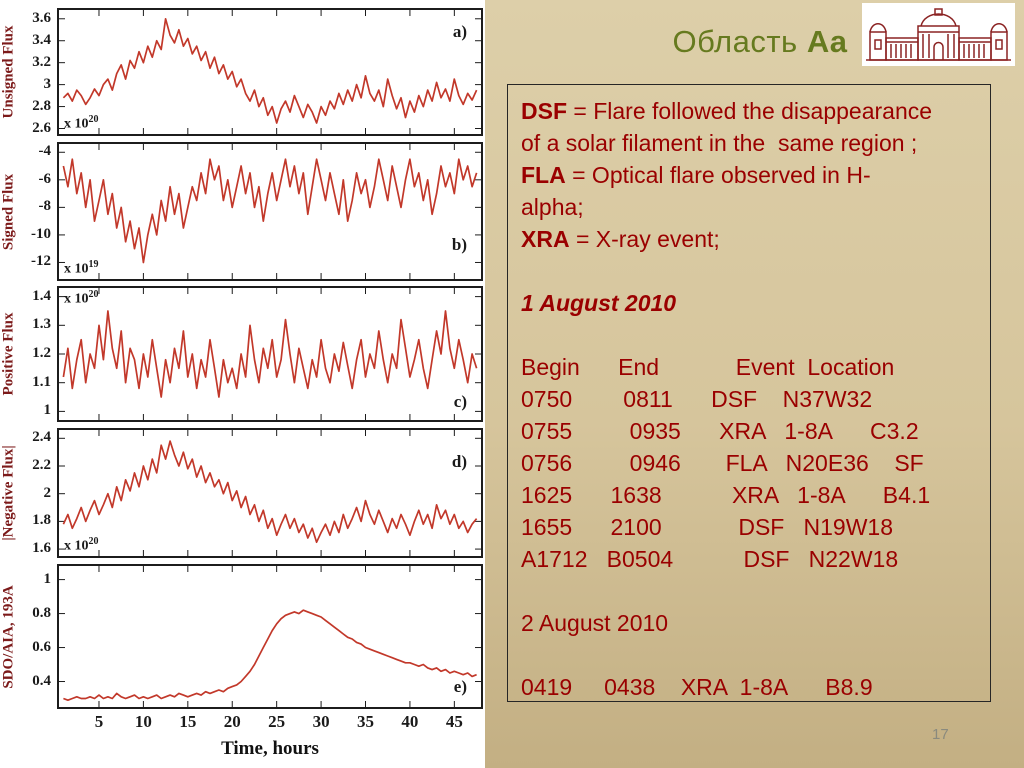 The height and width of the screenshot is (768, 1024). What do you see at coordinates (599, 303) in the screenshot?
I see `section-heading-1-august: 1 August 2010` at bounding box center [599, 303].